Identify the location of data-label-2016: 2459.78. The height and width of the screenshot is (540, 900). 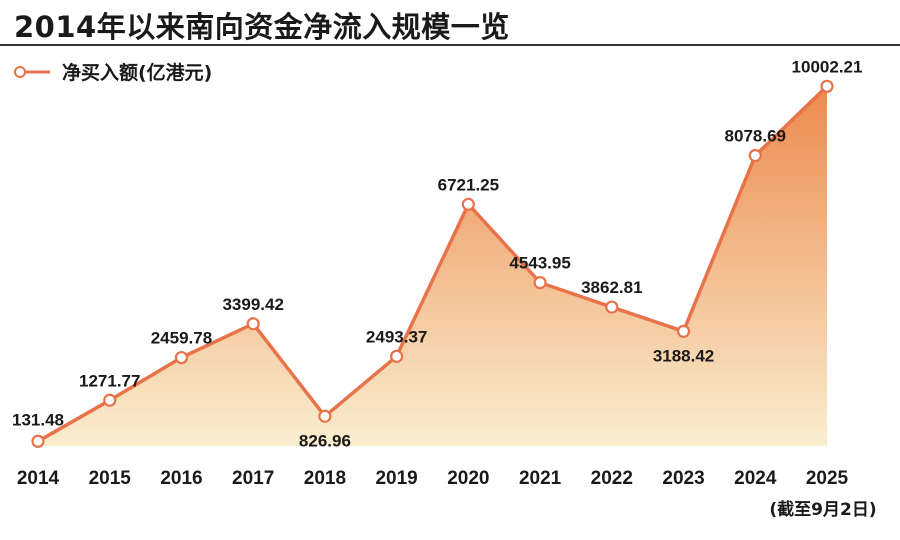
(181, 338).